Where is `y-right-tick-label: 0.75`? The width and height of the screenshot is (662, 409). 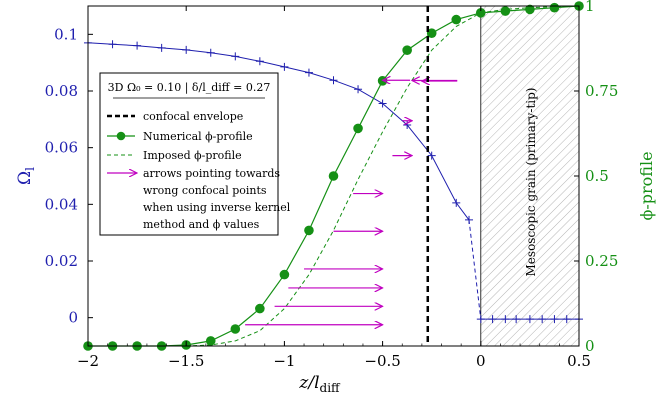
y-right-tick-label: 0.75 is located at coordinates (601, 91).